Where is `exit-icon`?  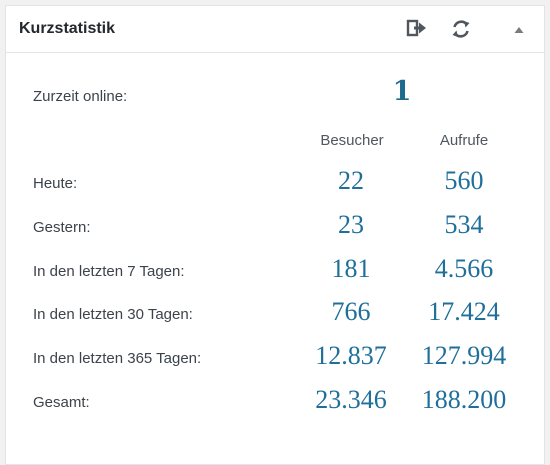 exit-icon is located at coordinates (417, 29).